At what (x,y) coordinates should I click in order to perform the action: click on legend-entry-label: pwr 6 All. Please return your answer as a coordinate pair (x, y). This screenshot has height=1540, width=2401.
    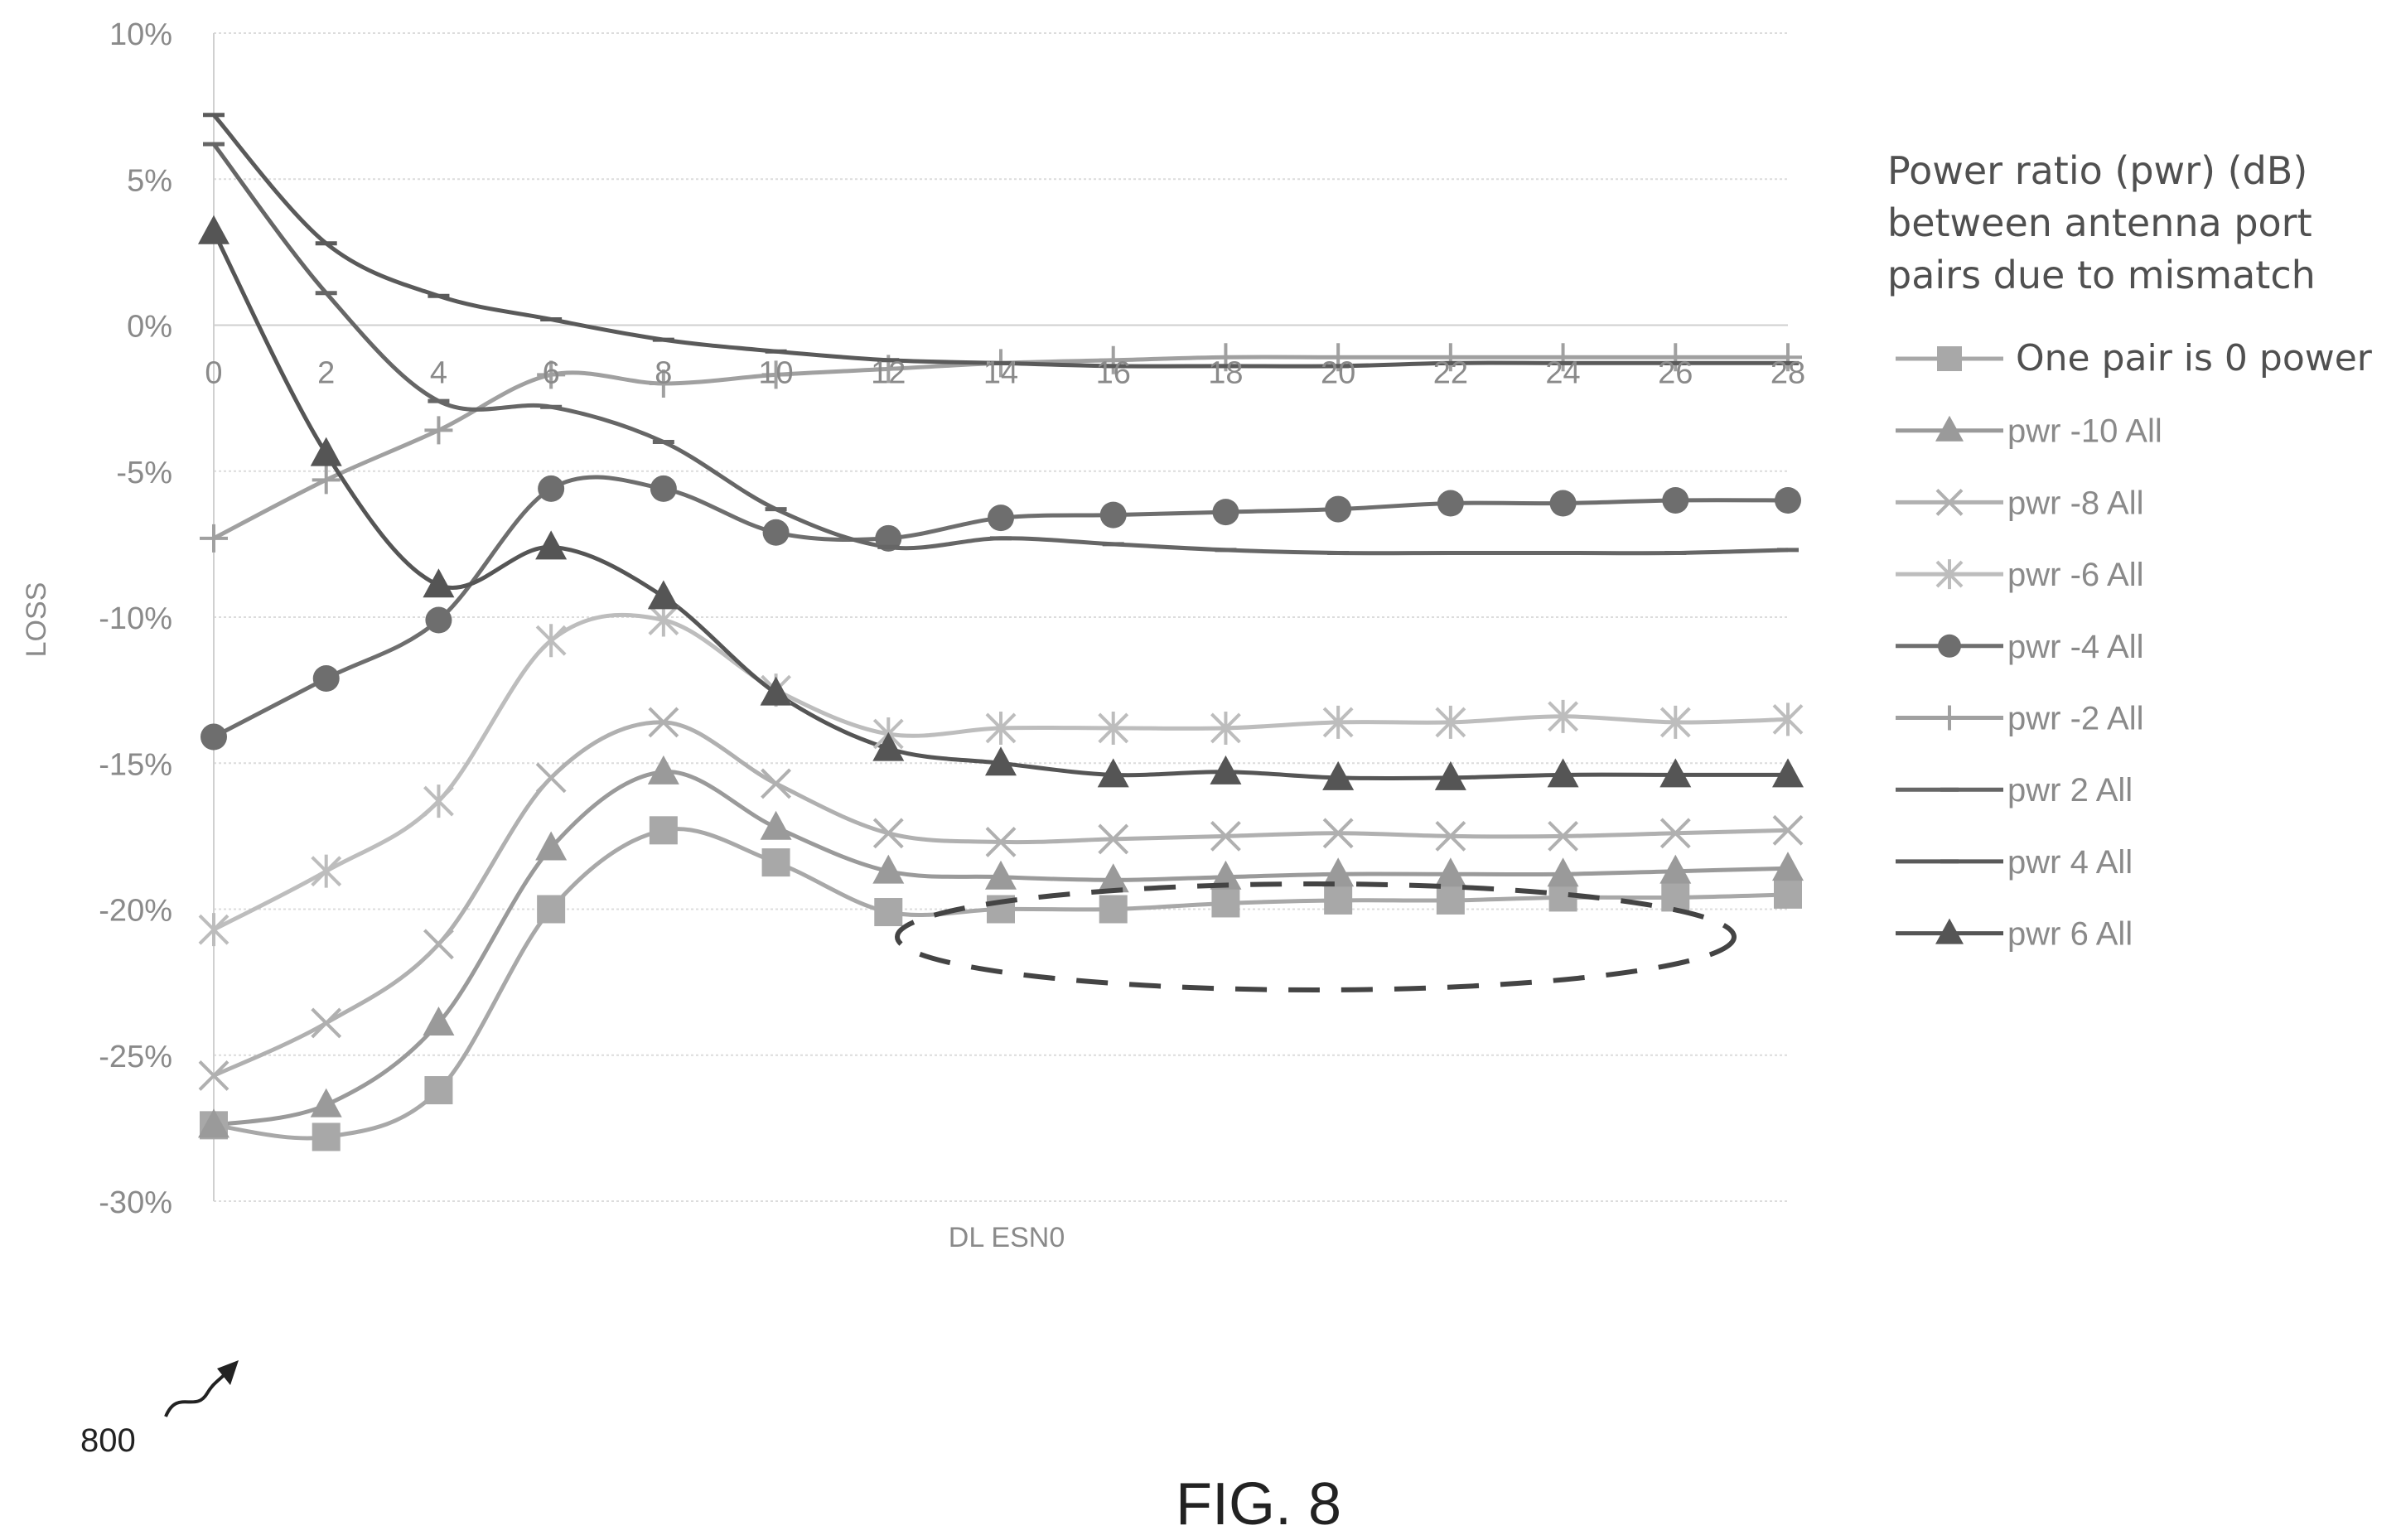
    Looking at the image, I should click on (2070, 934).